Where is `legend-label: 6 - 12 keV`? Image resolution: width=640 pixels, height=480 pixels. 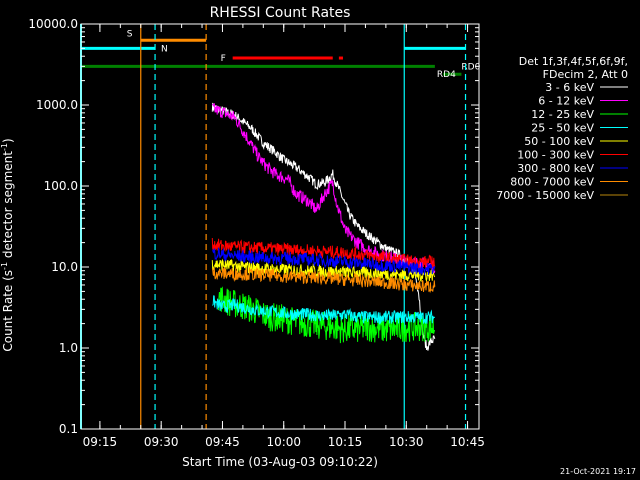 legend-label: 6 - 12 keV is located at coordinates (566, 101).